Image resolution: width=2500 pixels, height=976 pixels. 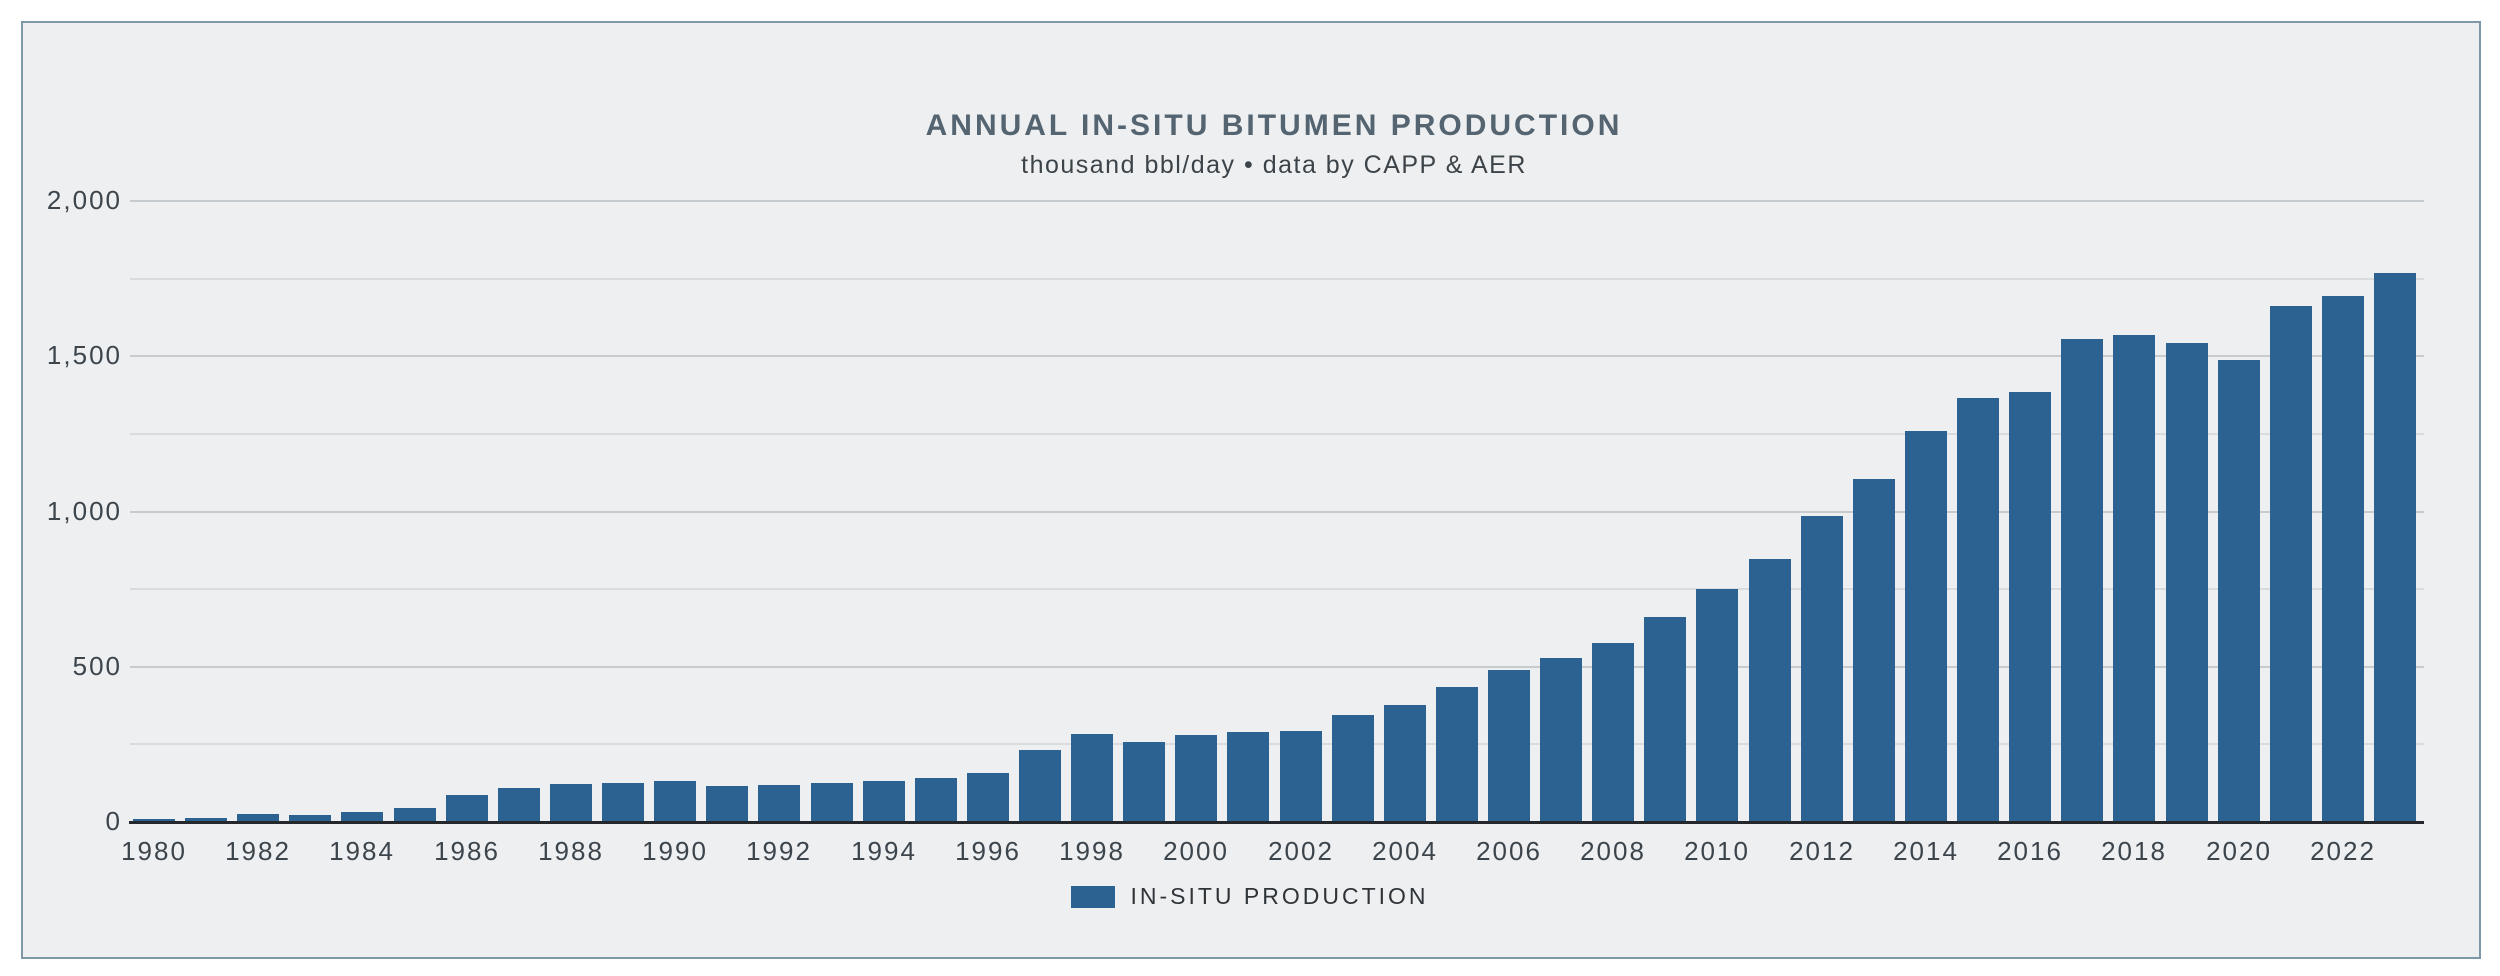 I want to click on legend-swatch, so click(x=1093, y=896).